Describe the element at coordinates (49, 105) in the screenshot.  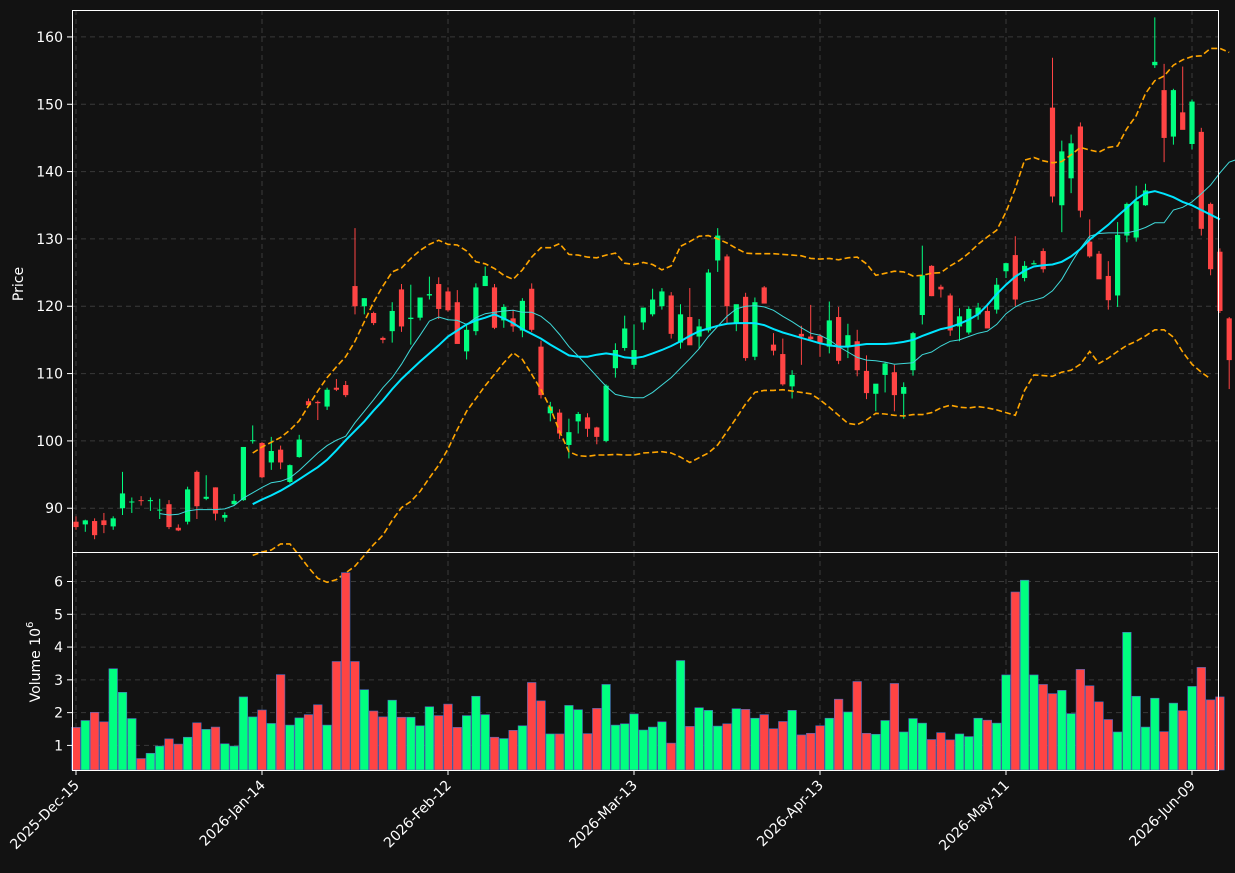
I see `price-tick-label: 150` at that location.